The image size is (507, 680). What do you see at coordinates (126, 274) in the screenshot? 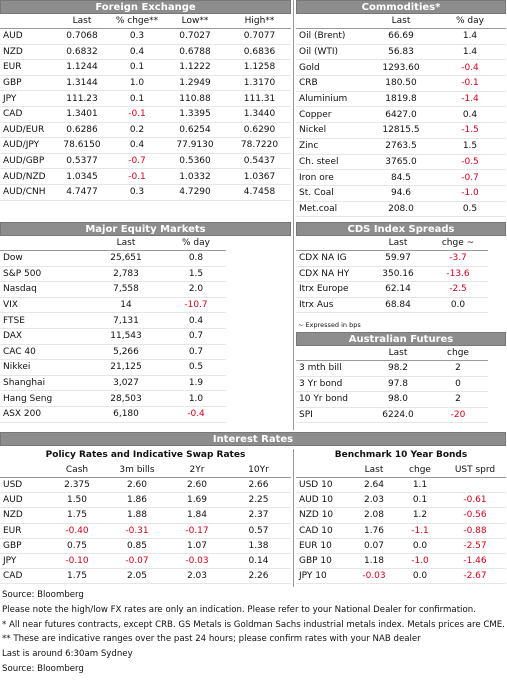
I see `cell: 2,783` at bounding box center [126, 274].